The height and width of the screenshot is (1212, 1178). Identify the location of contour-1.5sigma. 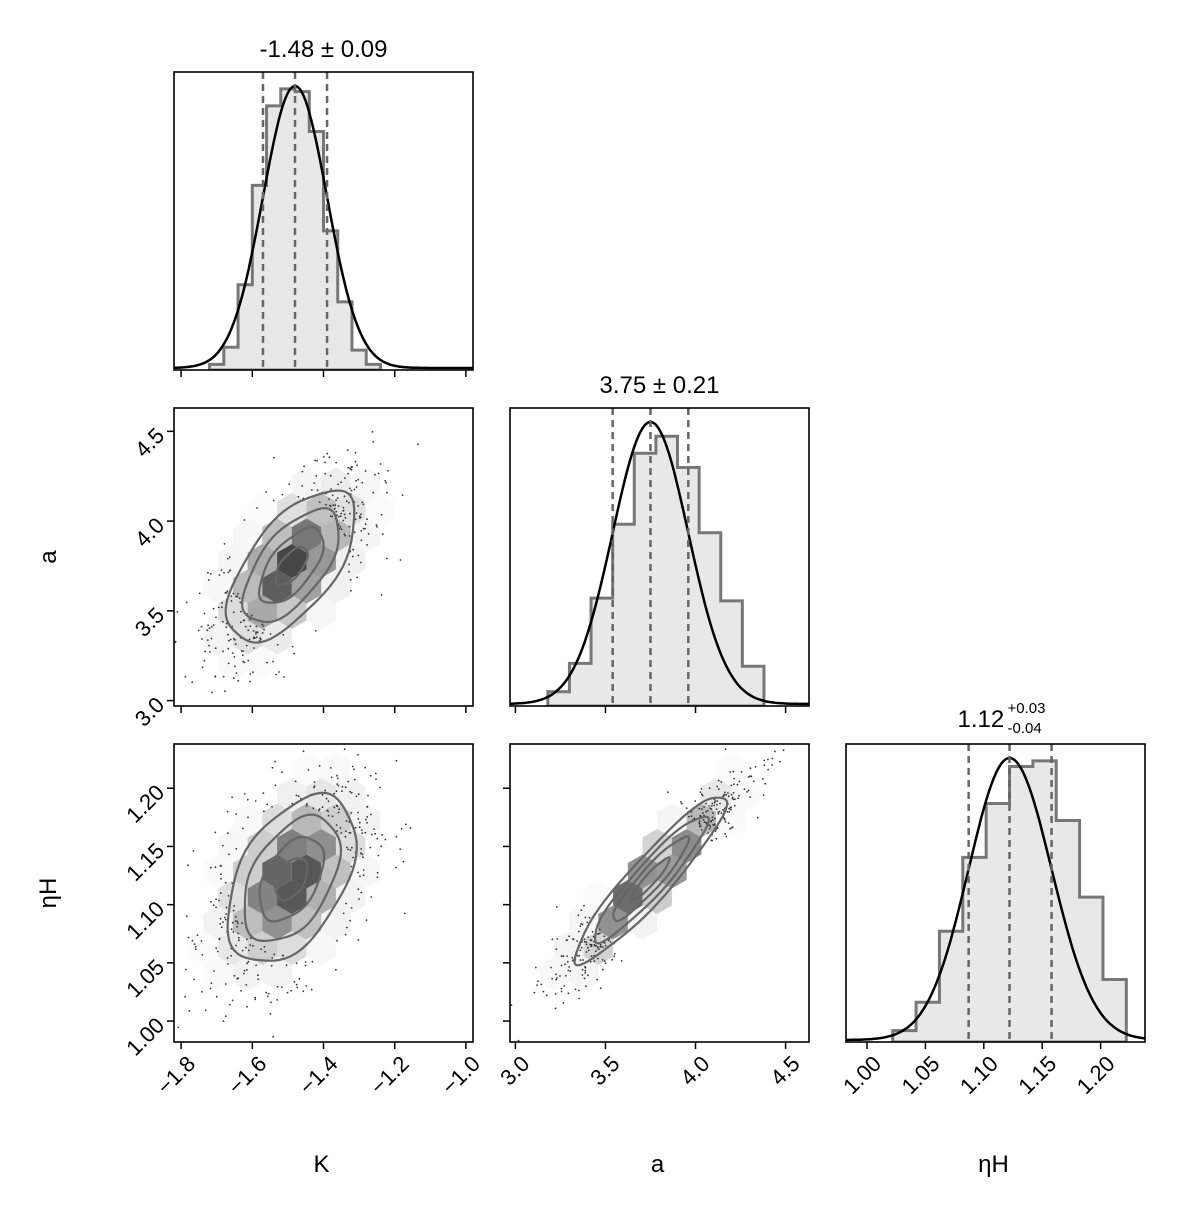
(290, 565).